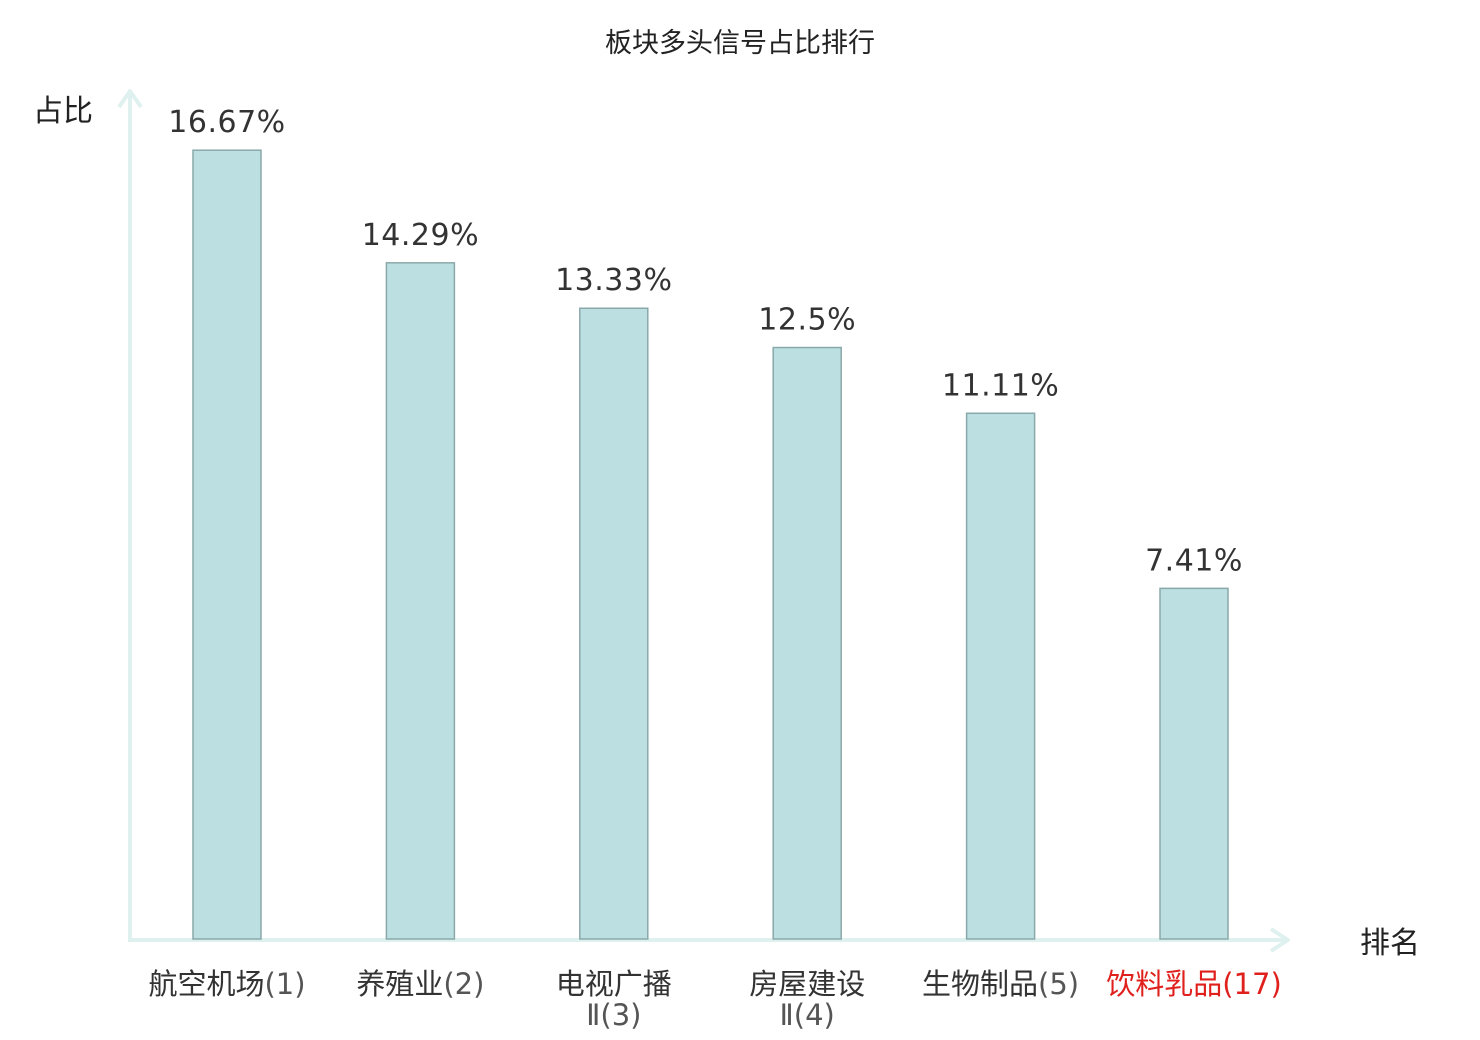 Image resolution: width=1480 pixels, height=1040 pixels. What do you see at coordinates (1058, 984) in the screenshot?
I see `category-rank: (5)` at bounding box center [1058, 984].